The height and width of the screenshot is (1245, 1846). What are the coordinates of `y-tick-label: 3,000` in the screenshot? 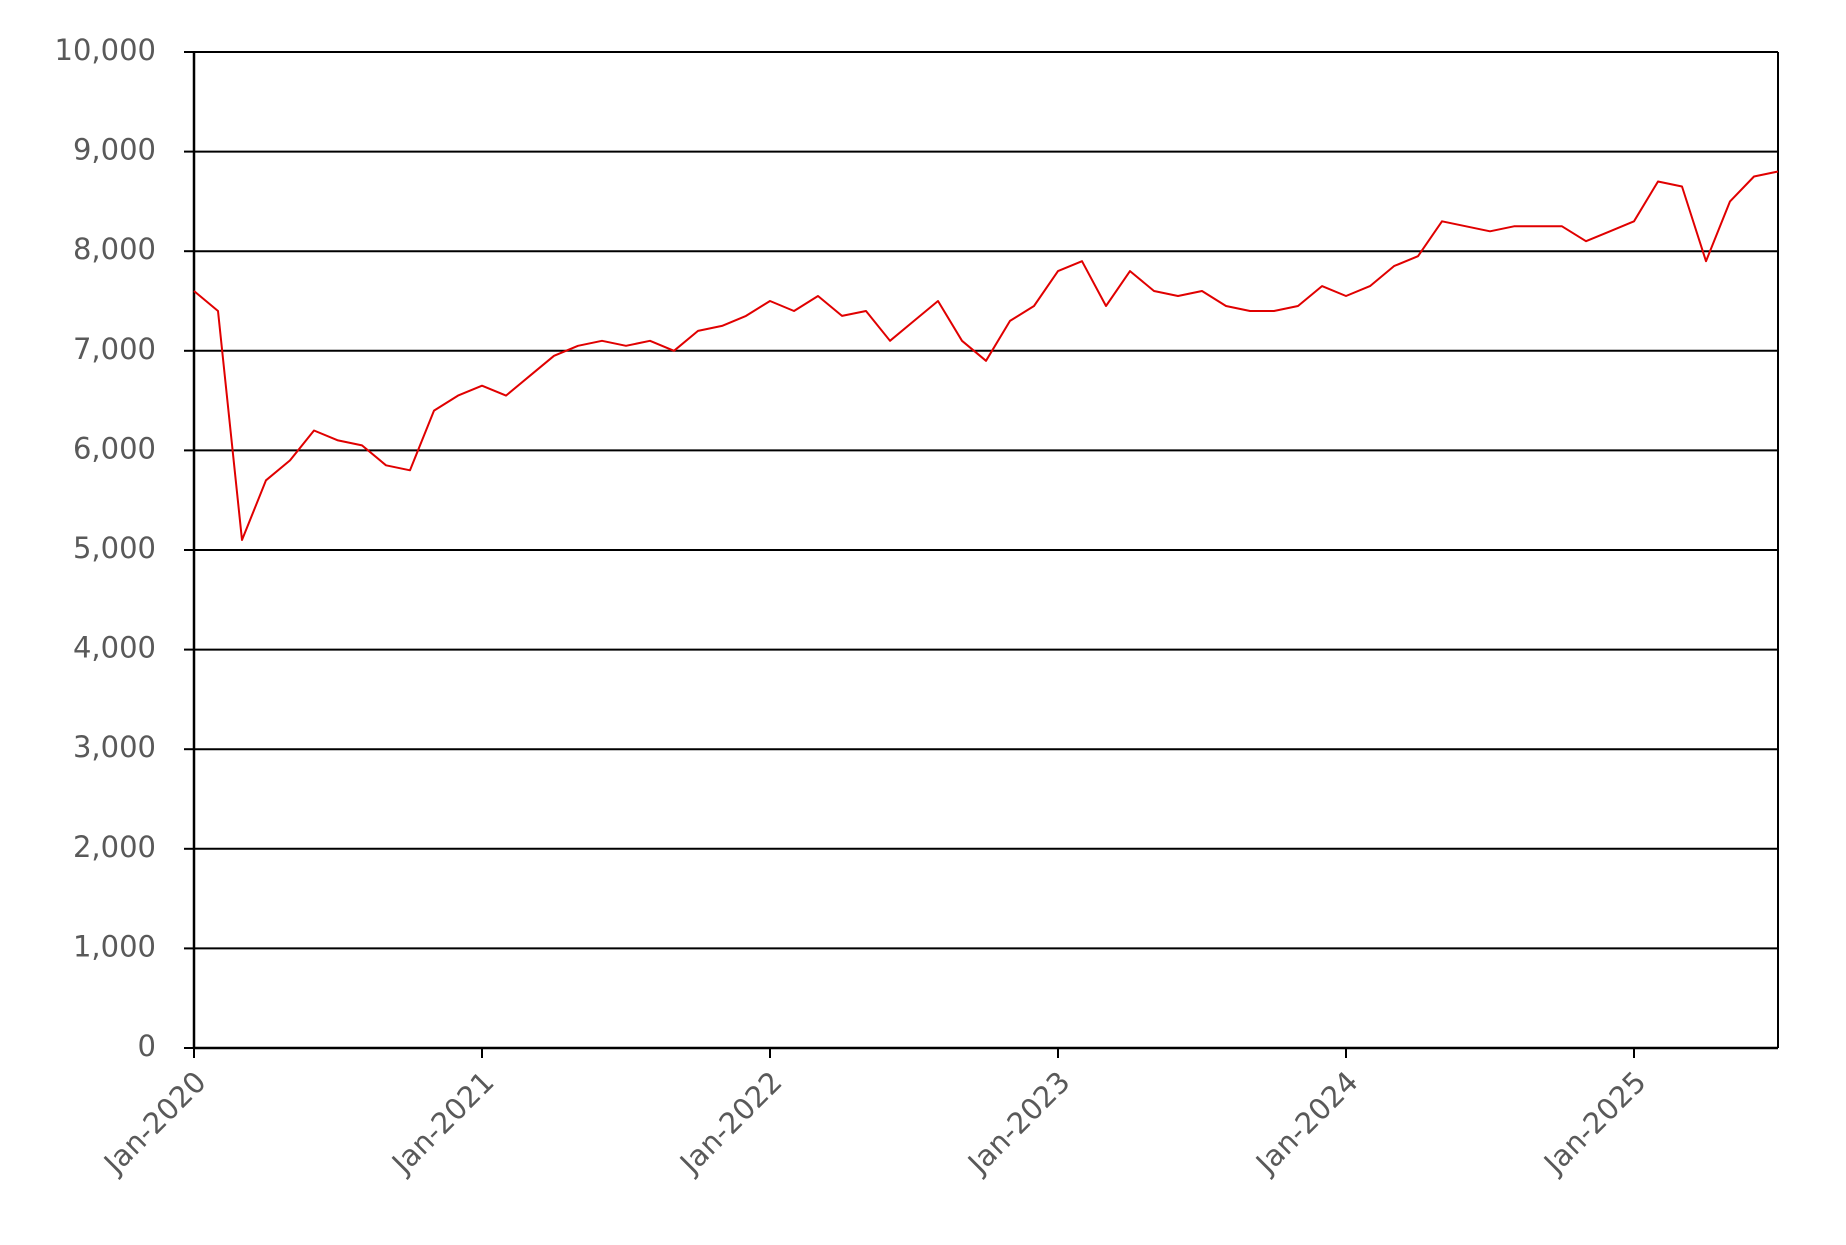 It's located at (114, 747).